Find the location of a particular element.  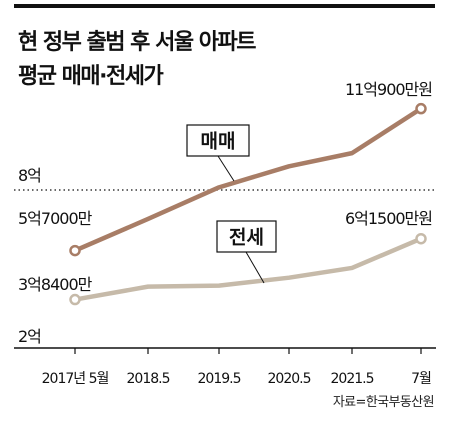

x-tick-label: 7월 is located at coordinates (421, 379).